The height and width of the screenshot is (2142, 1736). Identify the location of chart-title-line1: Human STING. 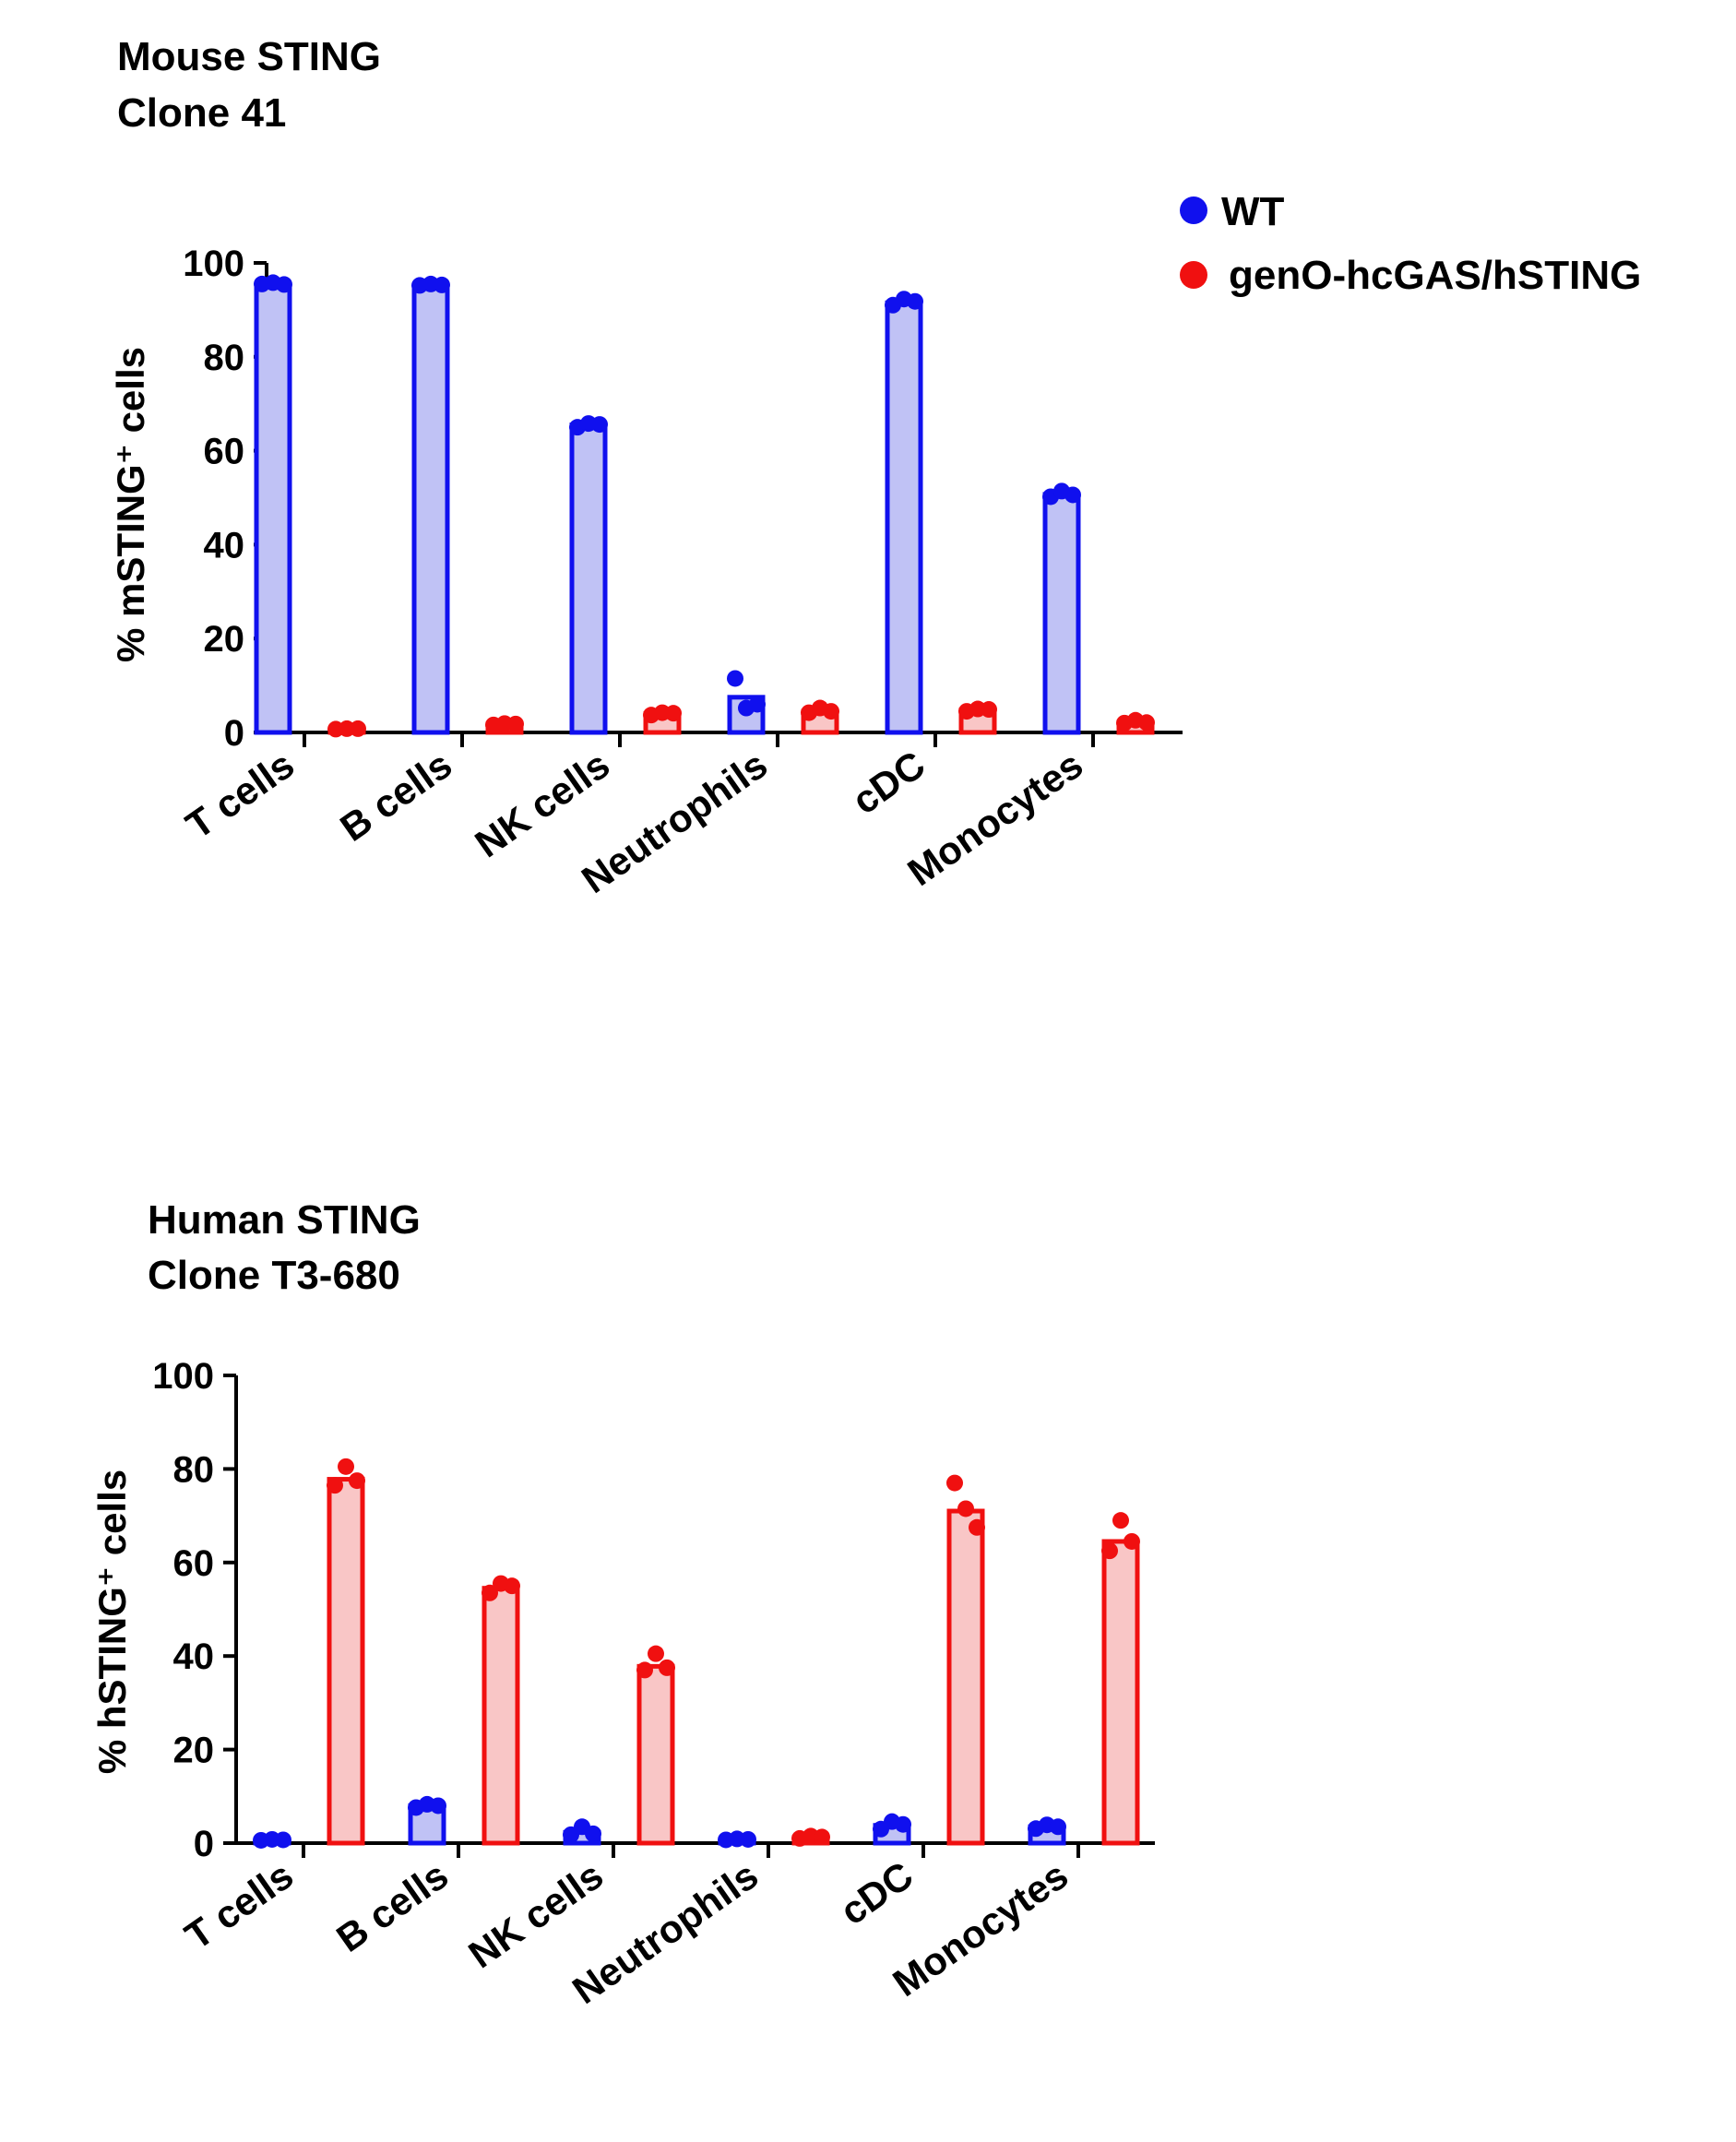
(284, 1220).